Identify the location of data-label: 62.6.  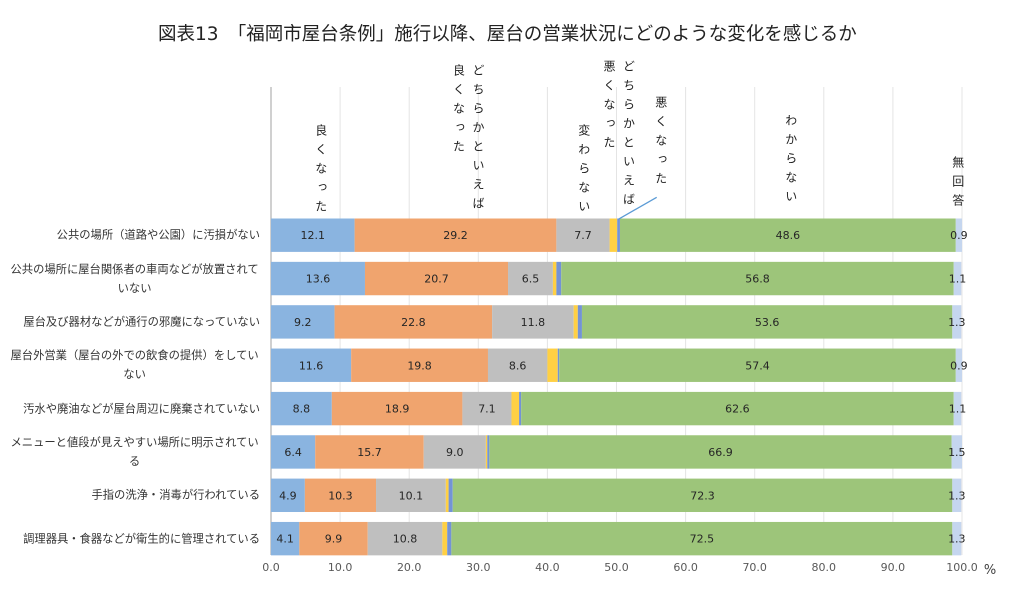
(737, 409).